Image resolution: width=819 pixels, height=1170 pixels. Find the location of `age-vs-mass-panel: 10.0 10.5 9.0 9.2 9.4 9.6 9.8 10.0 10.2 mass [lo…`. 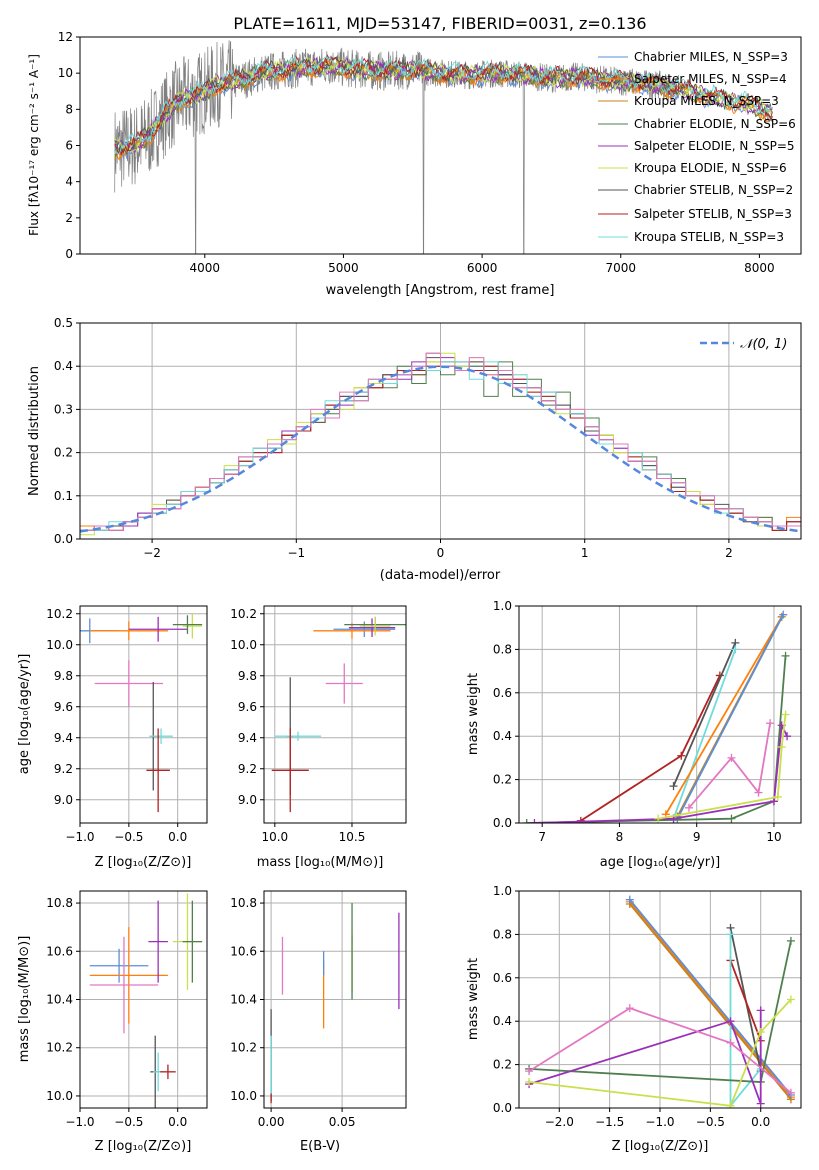

age-vs-mass-panel: 10.0 10.5 9.0 9.2 9.4 9.6 9.8 10.0 10.2 mass [lo… is located at coordinates (318, 737).